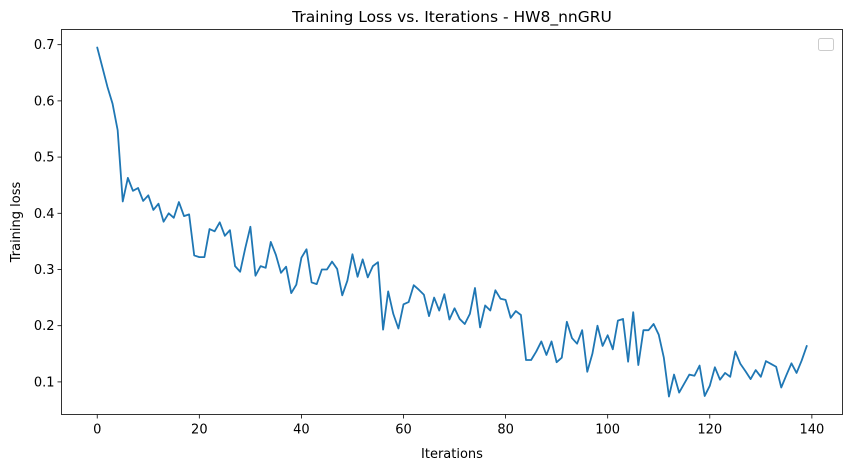  What do you see at coordinates (44, 326) in the screenshot?
I see `y-tick-label: 0.2` at bounding box center [44, 326].